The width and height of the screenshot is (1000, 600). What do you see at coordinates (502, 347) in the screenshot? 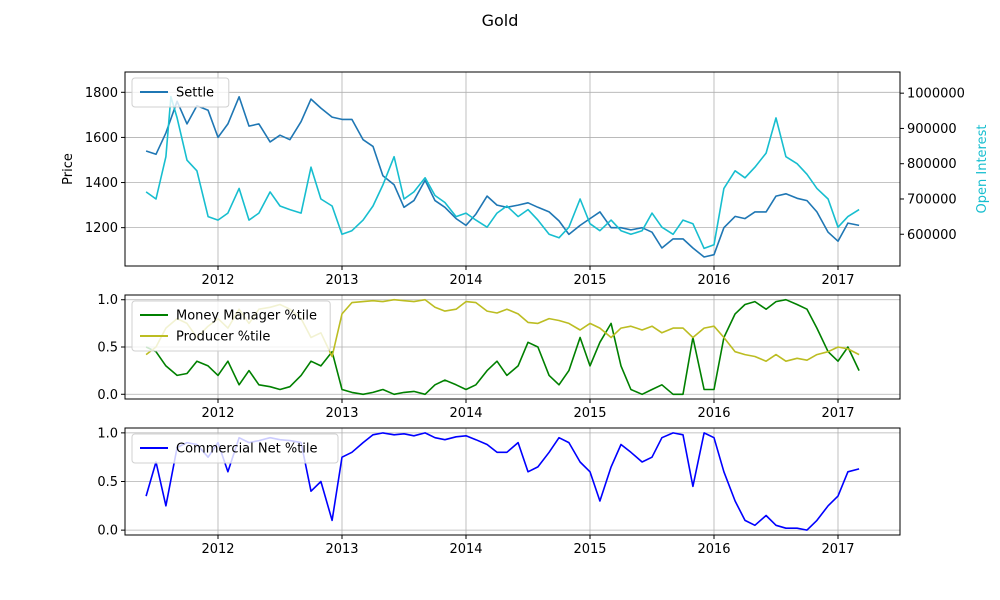
I see `series-line-money-manager-tile` at bounding box center [502, 347].